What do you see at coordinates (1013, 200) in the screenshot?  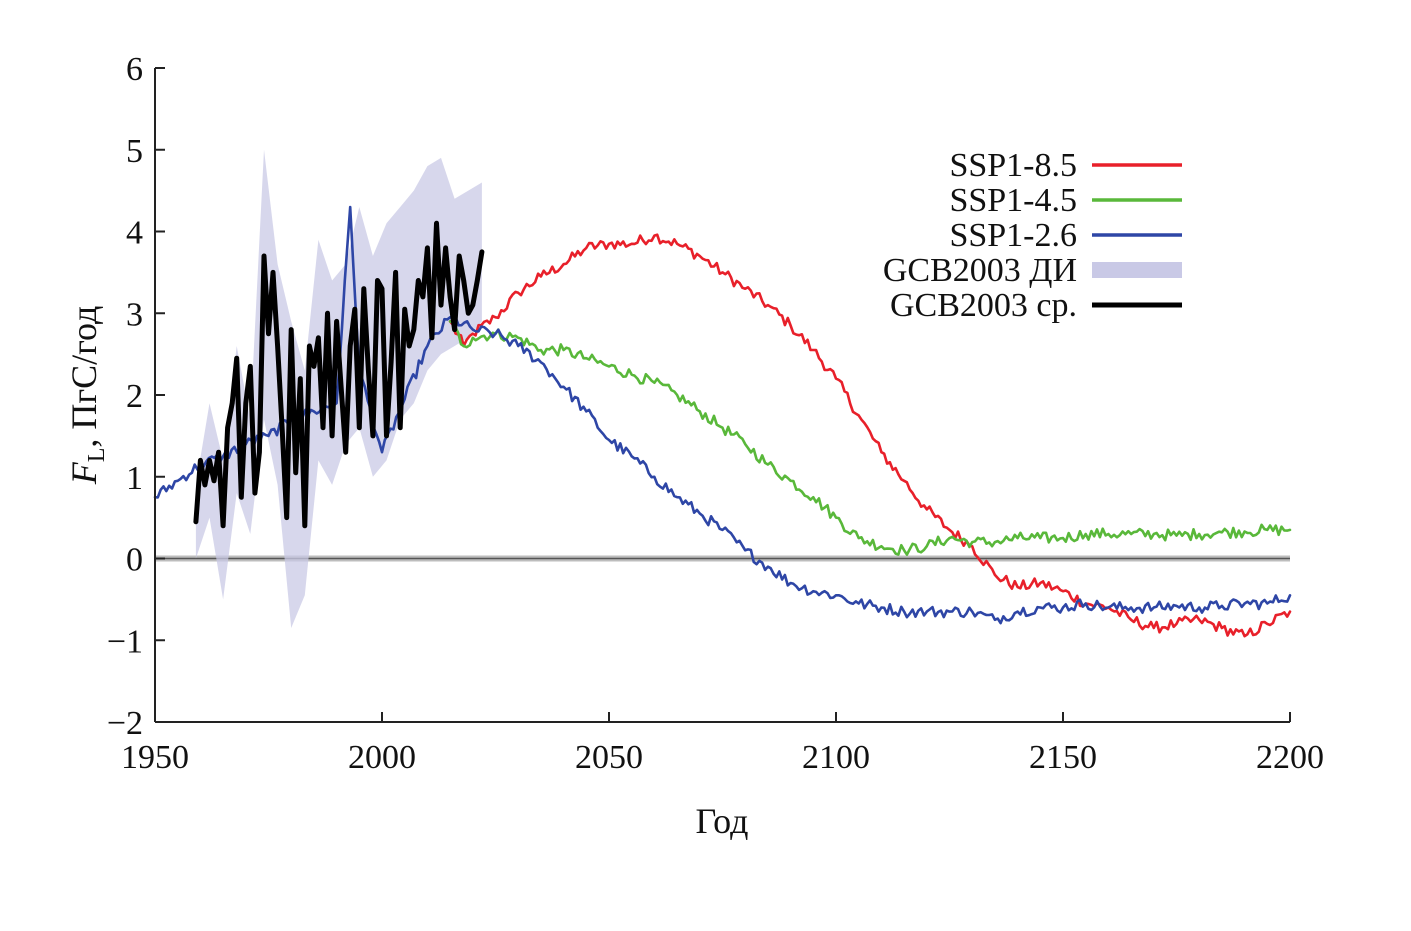 I see `legend-label: SSP1-4.5` at bounding box center [1013, 200].